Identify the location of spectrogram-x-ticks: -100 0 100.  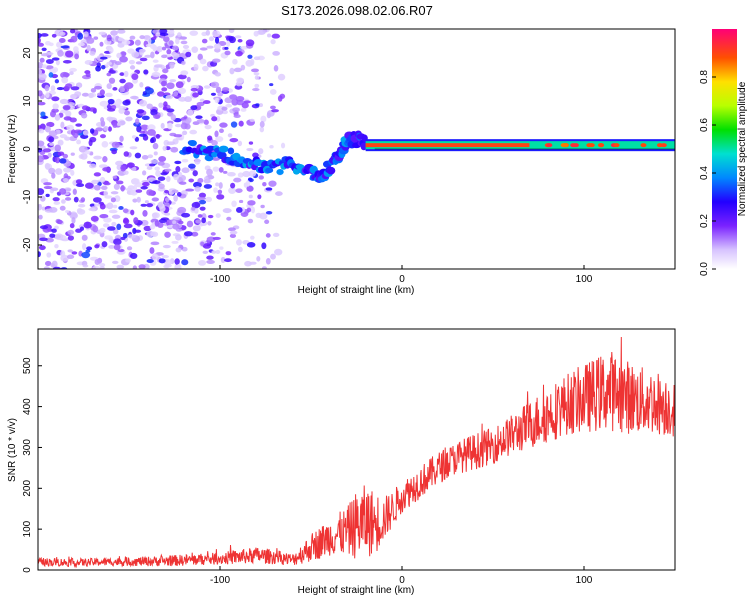
(401, 275).